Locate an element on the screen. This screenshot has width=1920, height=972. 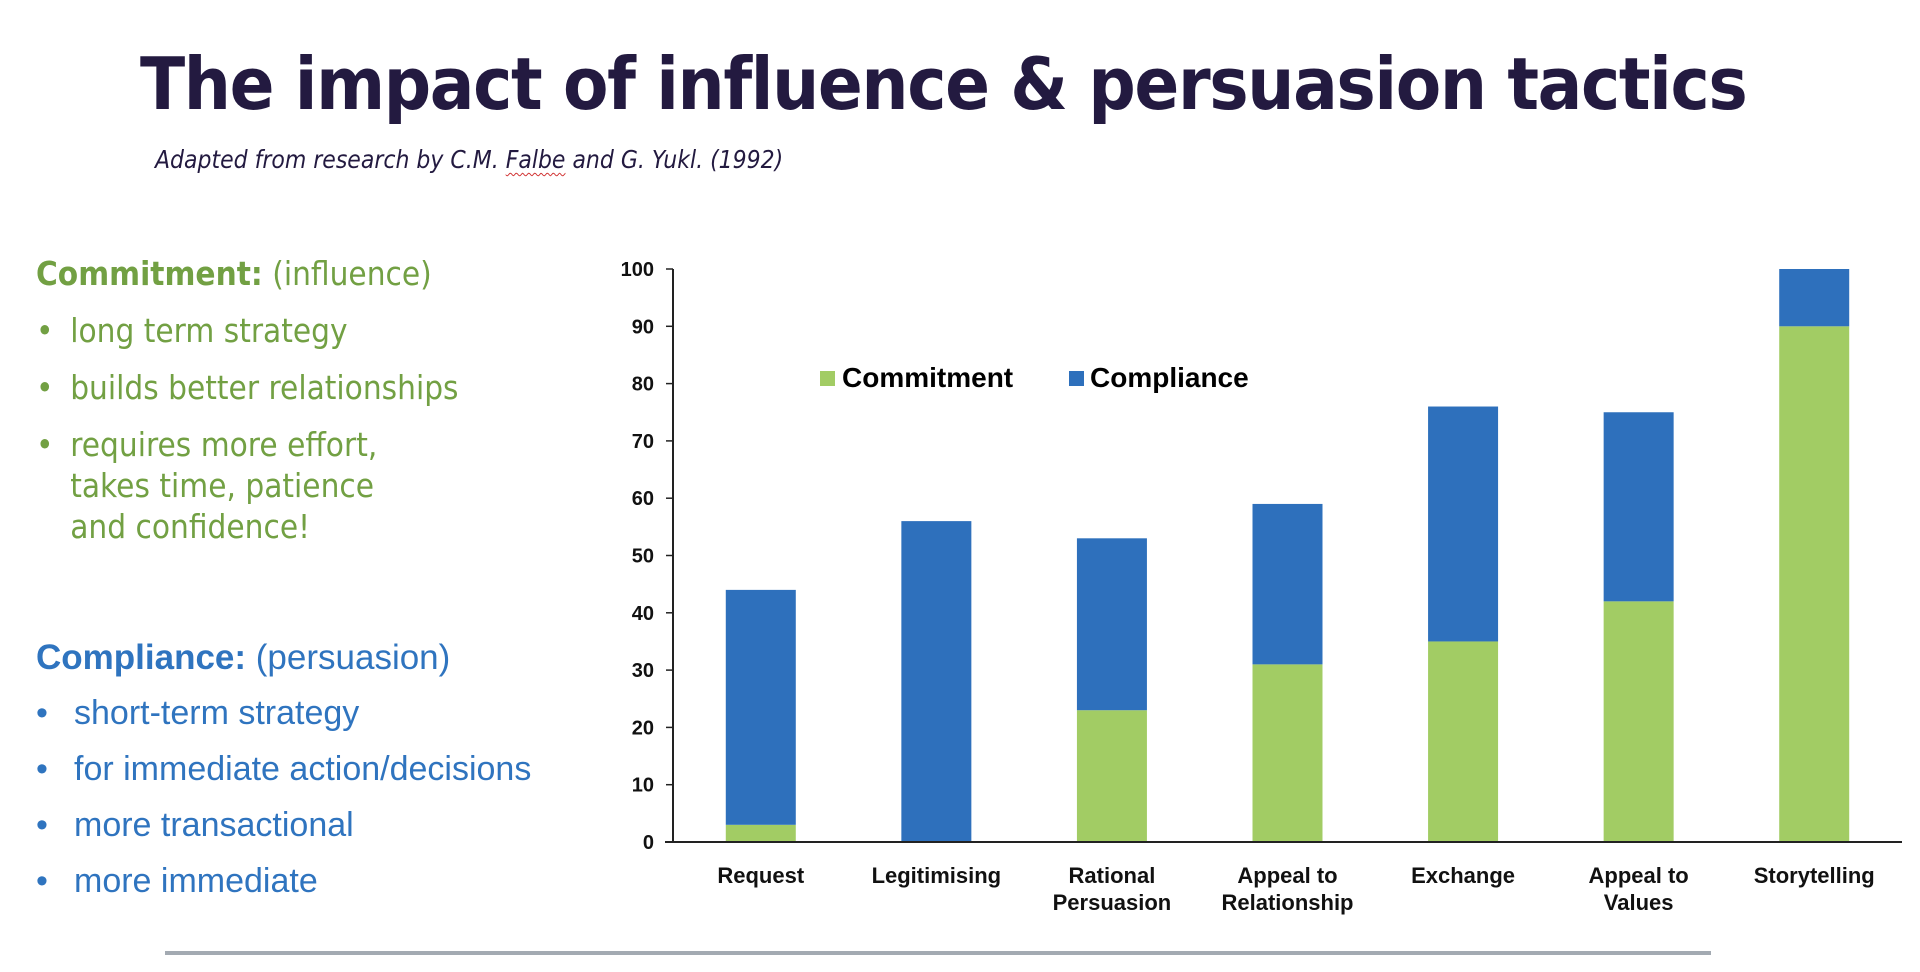
bullet-line: requires more effort, is located at coordinates (224, 444).